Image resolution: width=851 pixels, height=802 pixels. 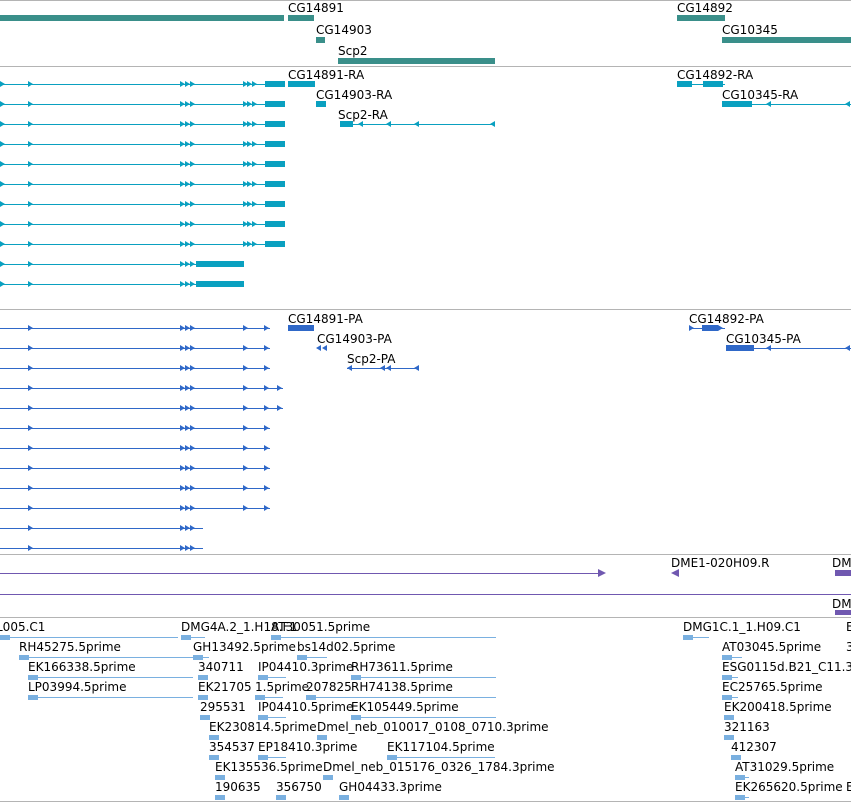 I want to click on est-label: 356750, so click(x=299, y=787).